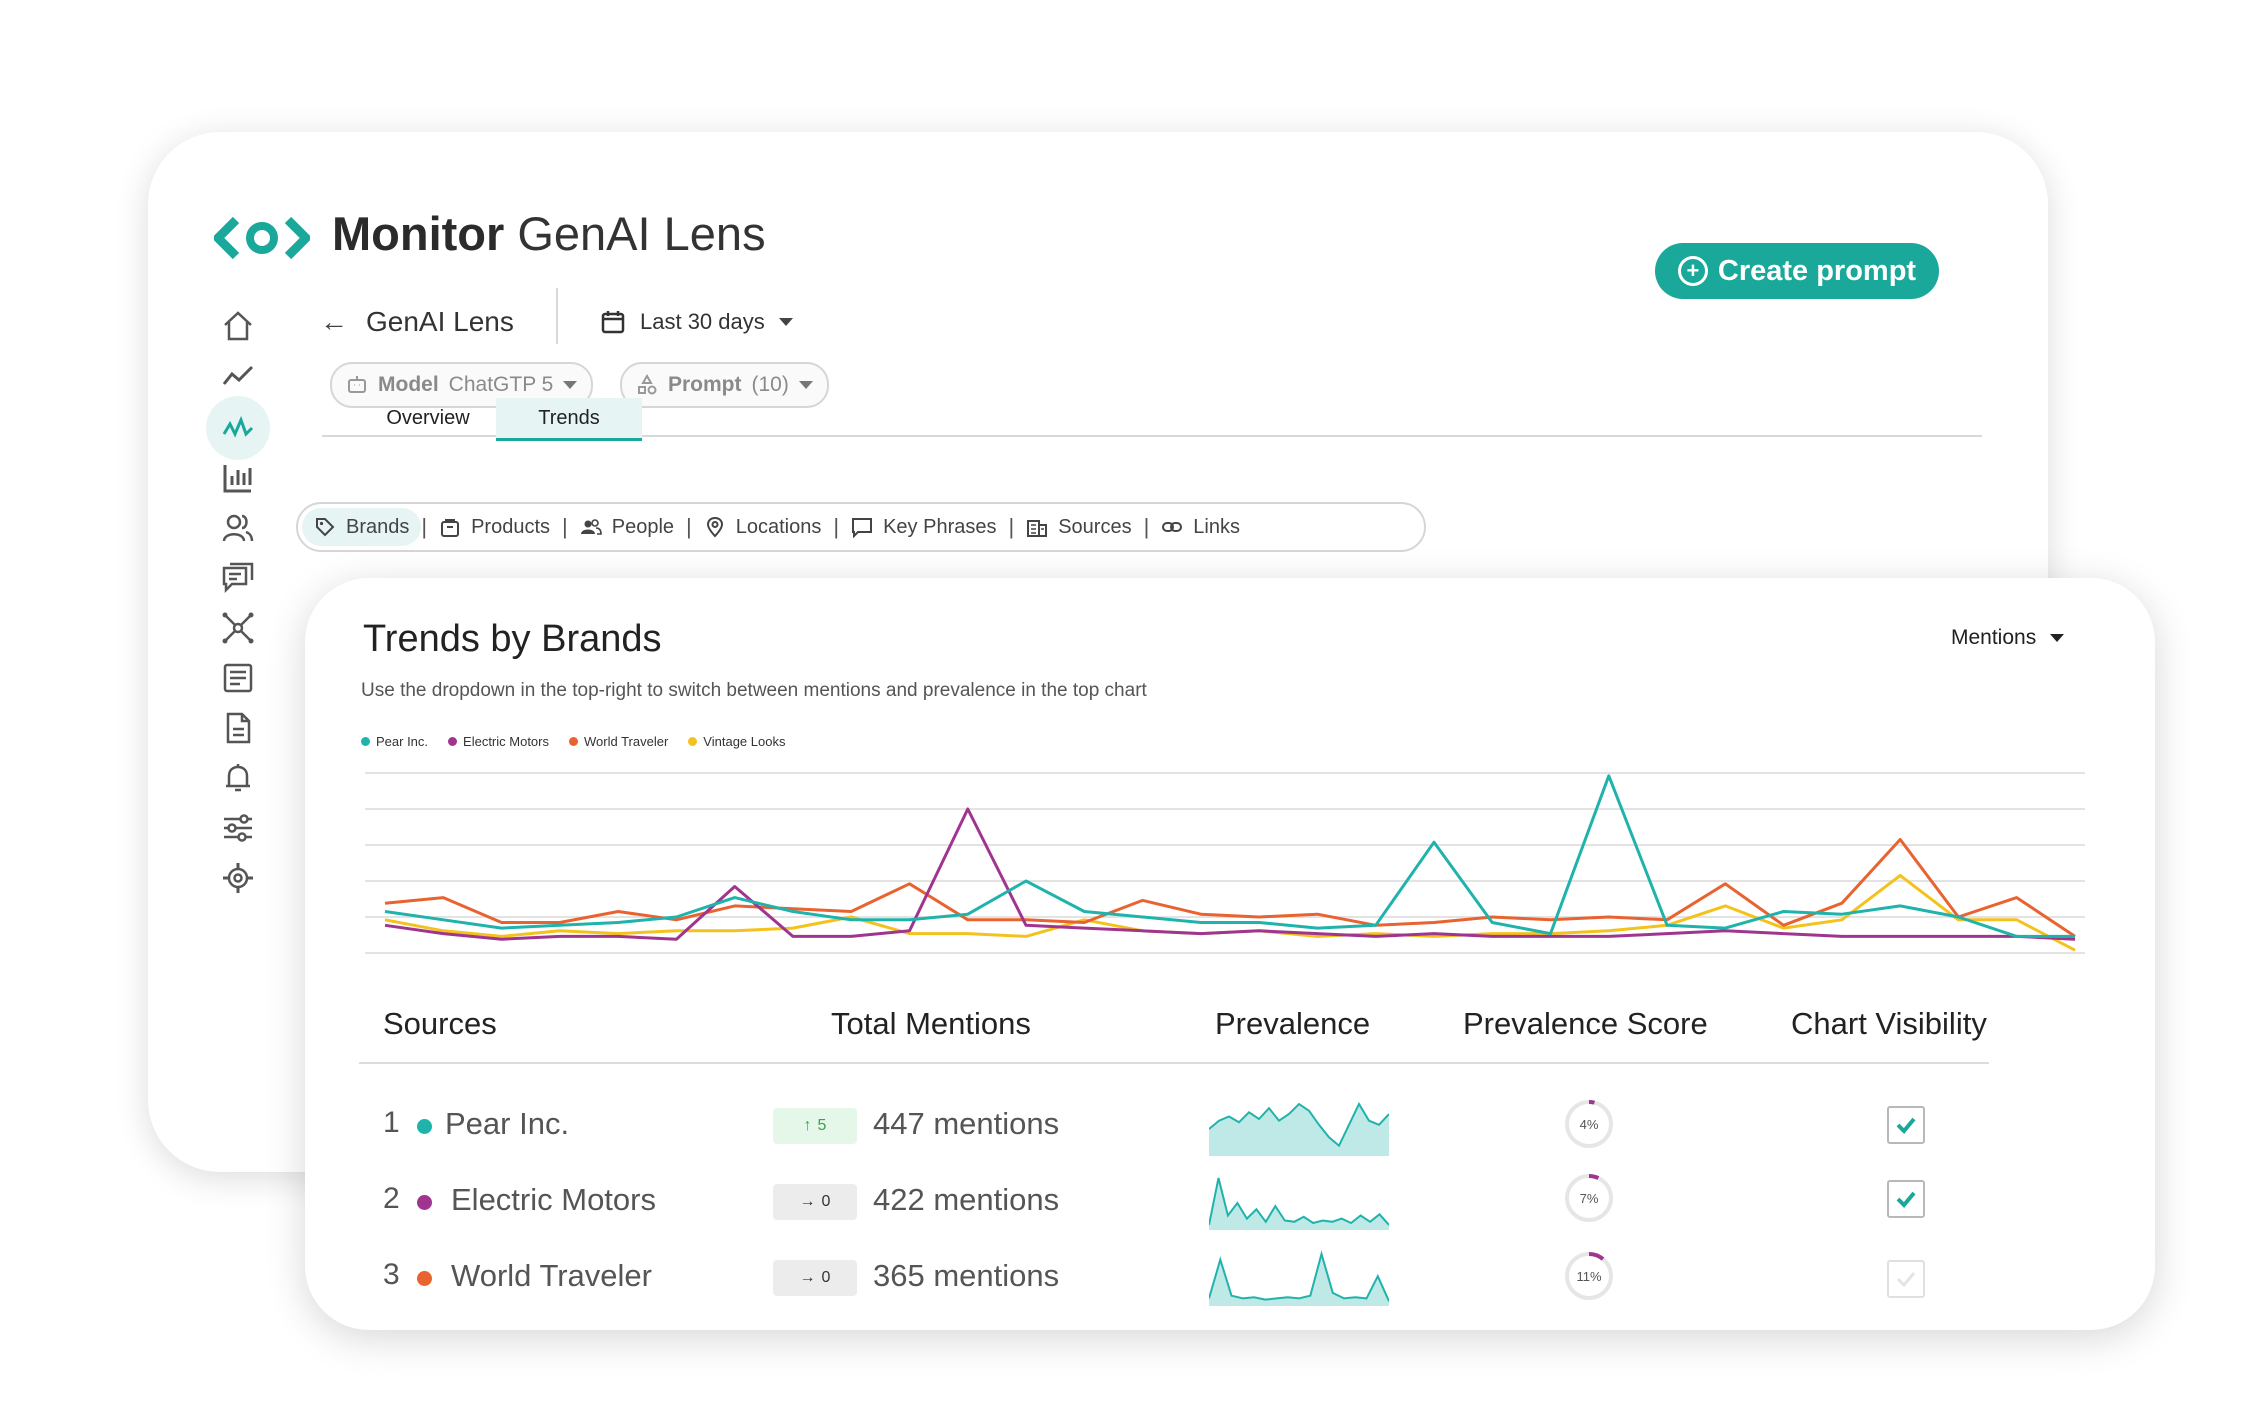 This screenshot has width=2250, height=1405. I want to click on network-icon, so click(238, 628).